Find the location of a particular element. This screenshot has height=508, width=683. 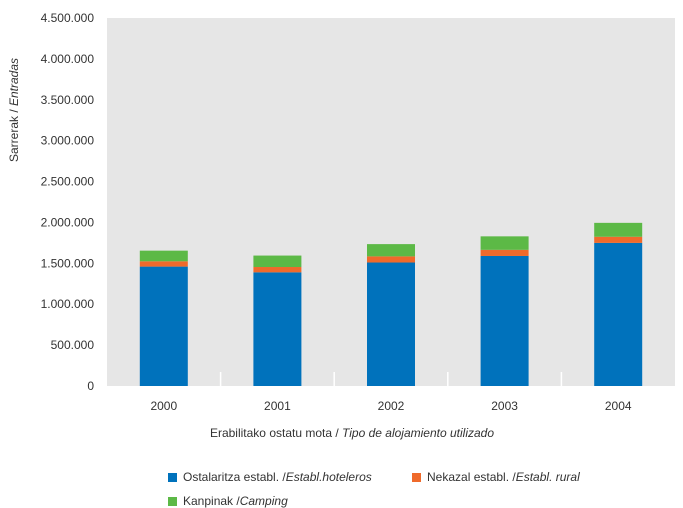

y-tick-label: 500.000 is located at coordinates (73, 345).